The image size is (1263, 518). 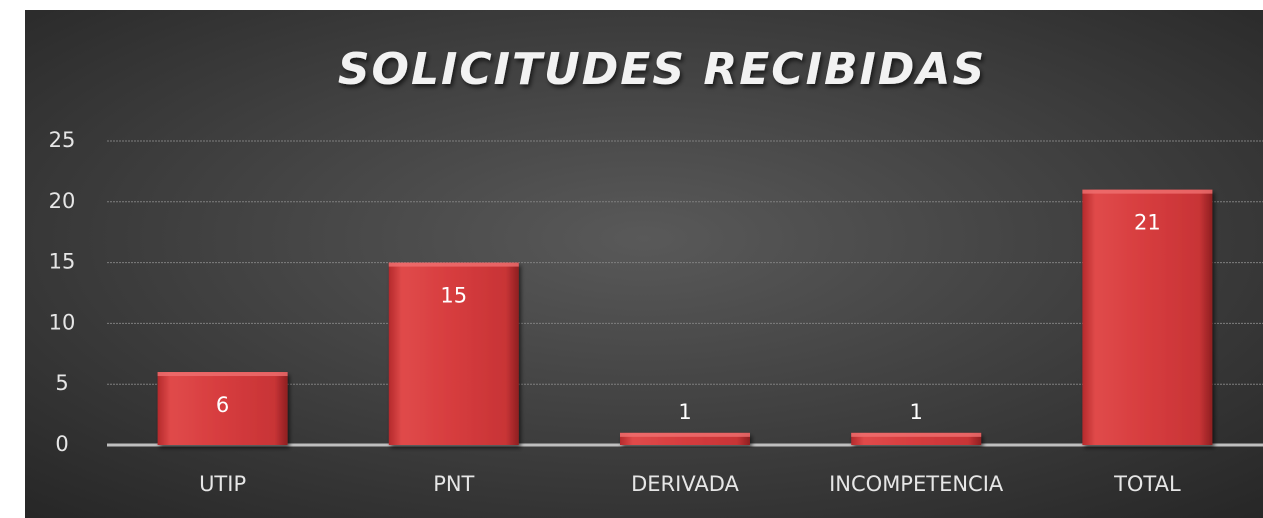 I want to click on y-tick-label: 20, so click(x=62, y=201).